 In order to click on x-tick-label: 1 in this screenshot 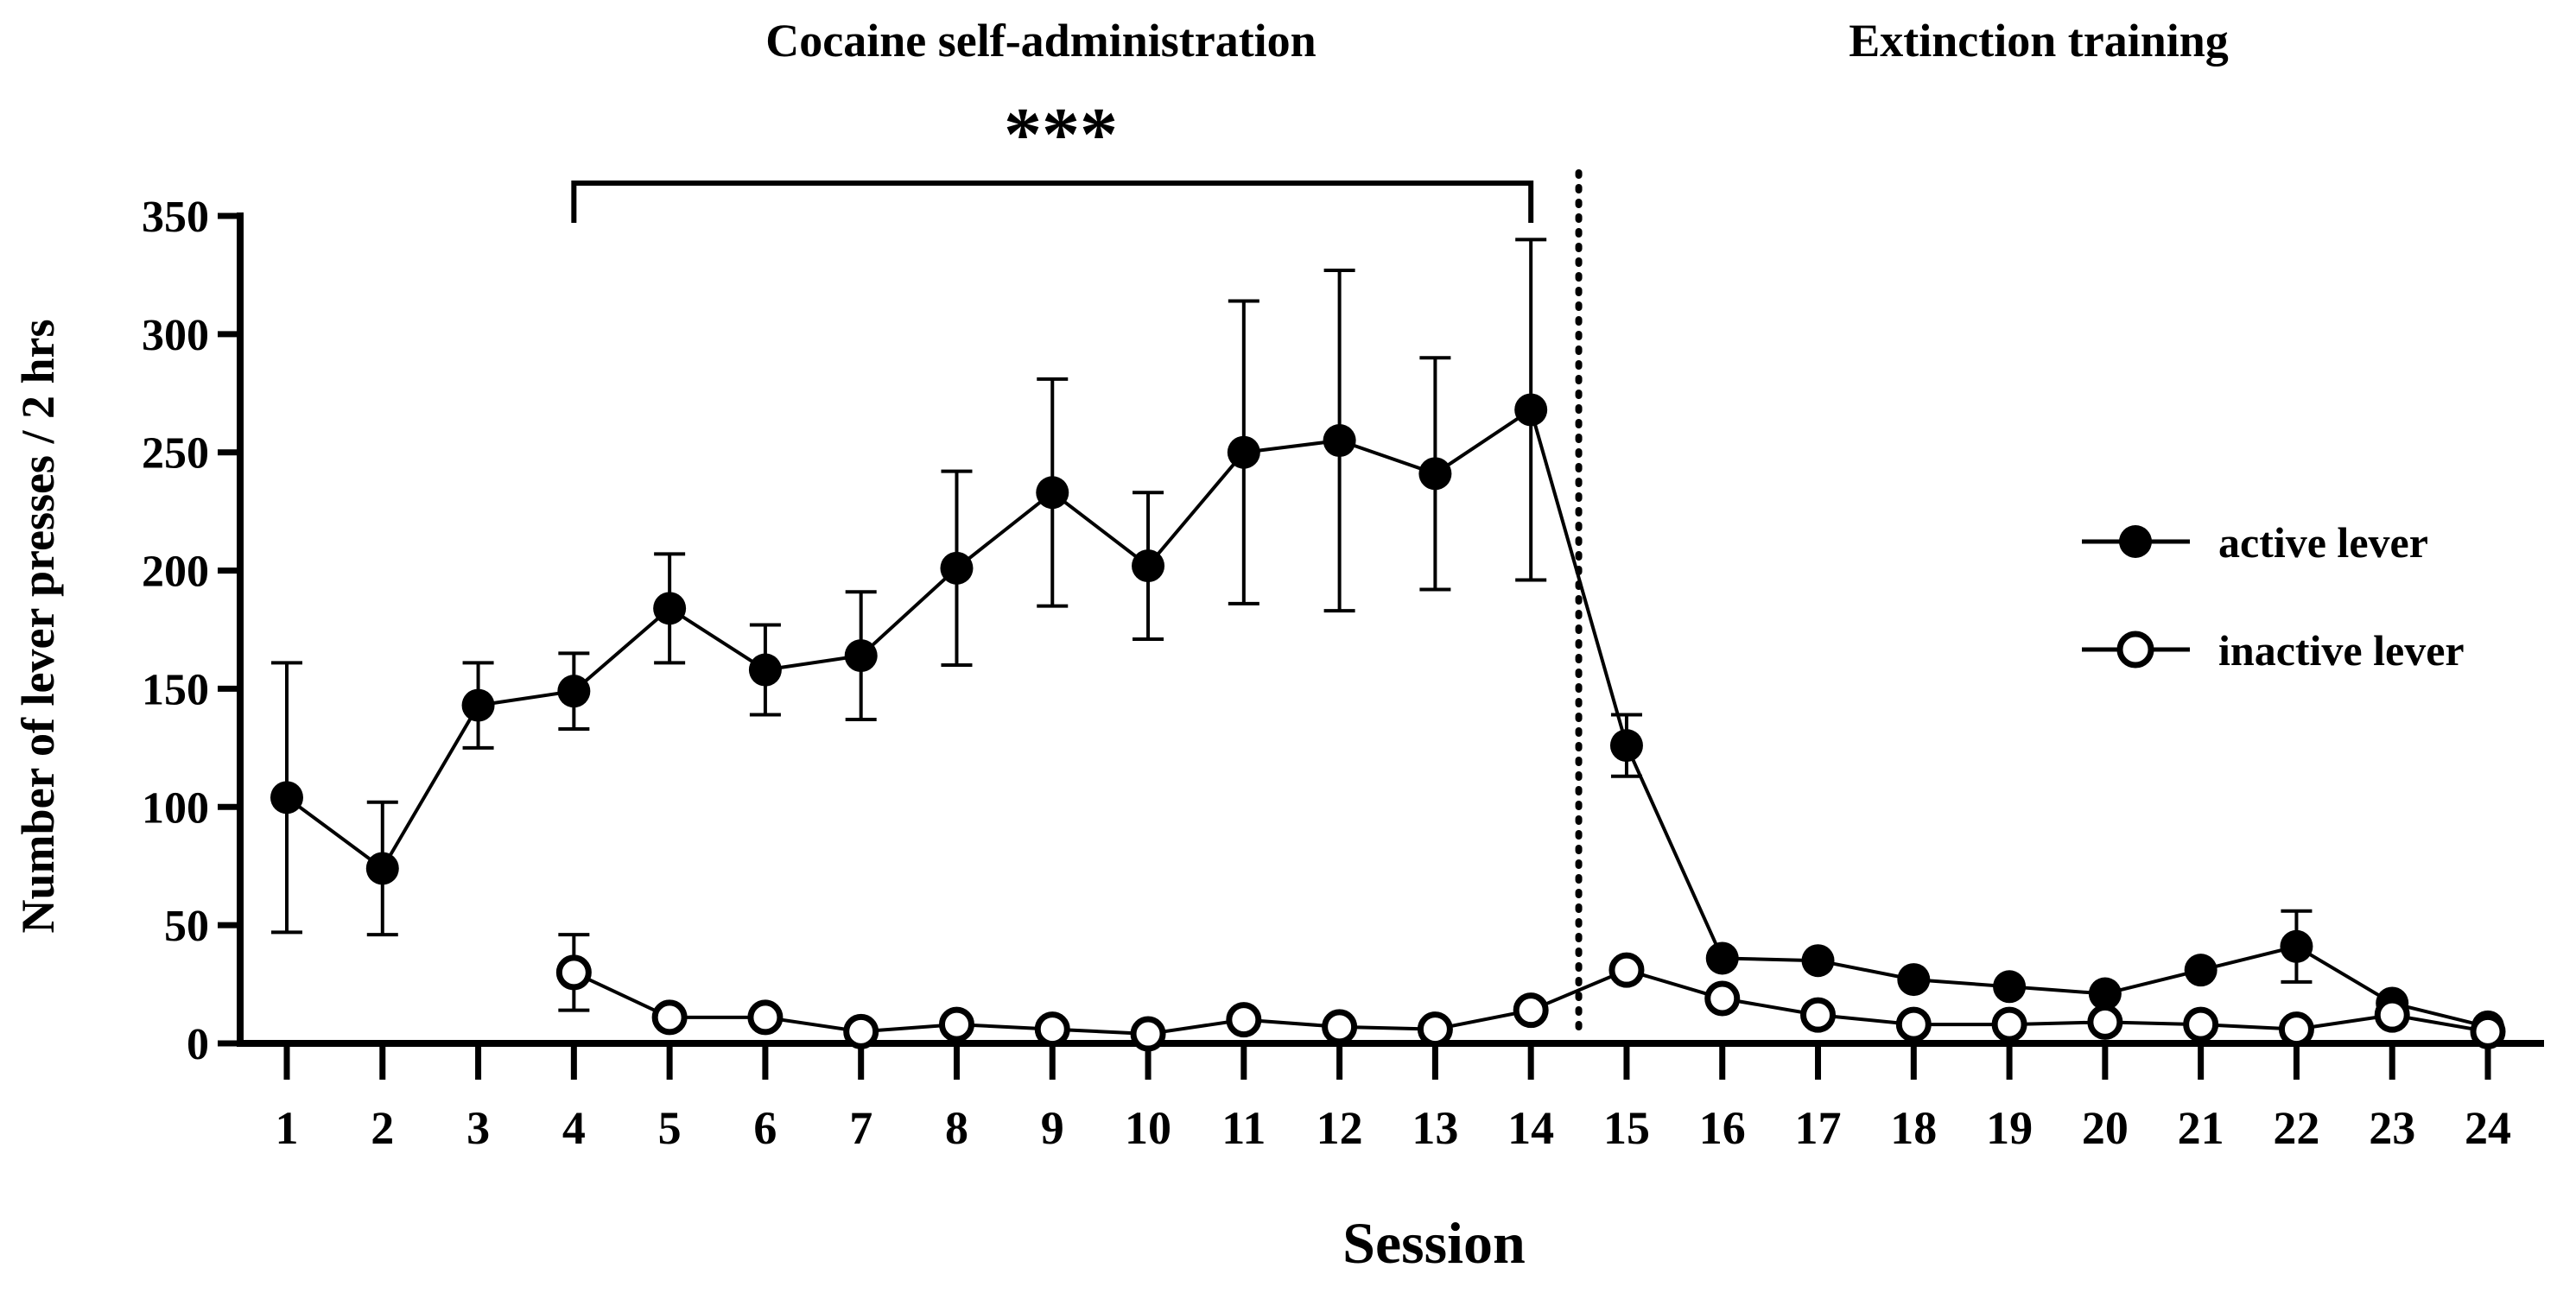, I will do `click(287, 1128)`.